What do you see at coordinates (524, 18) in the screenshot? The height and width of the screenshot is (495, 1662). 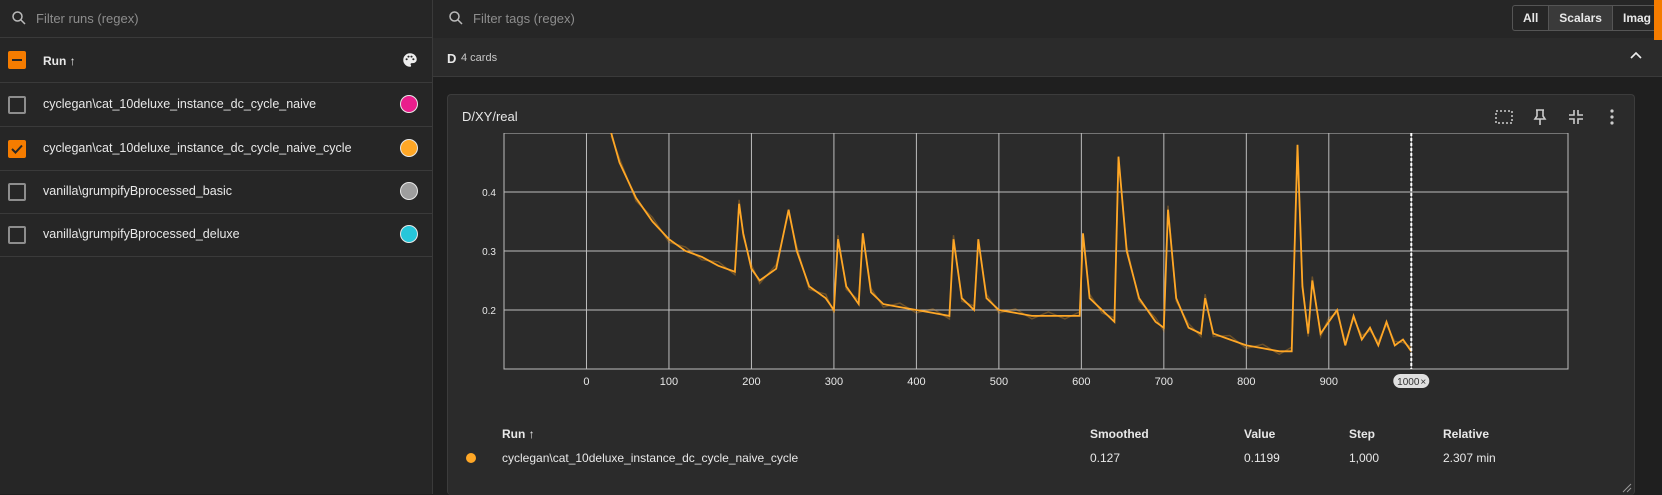 I see `tag-filter-input: Filter tags (regex)` at bounding box center [524, 18].